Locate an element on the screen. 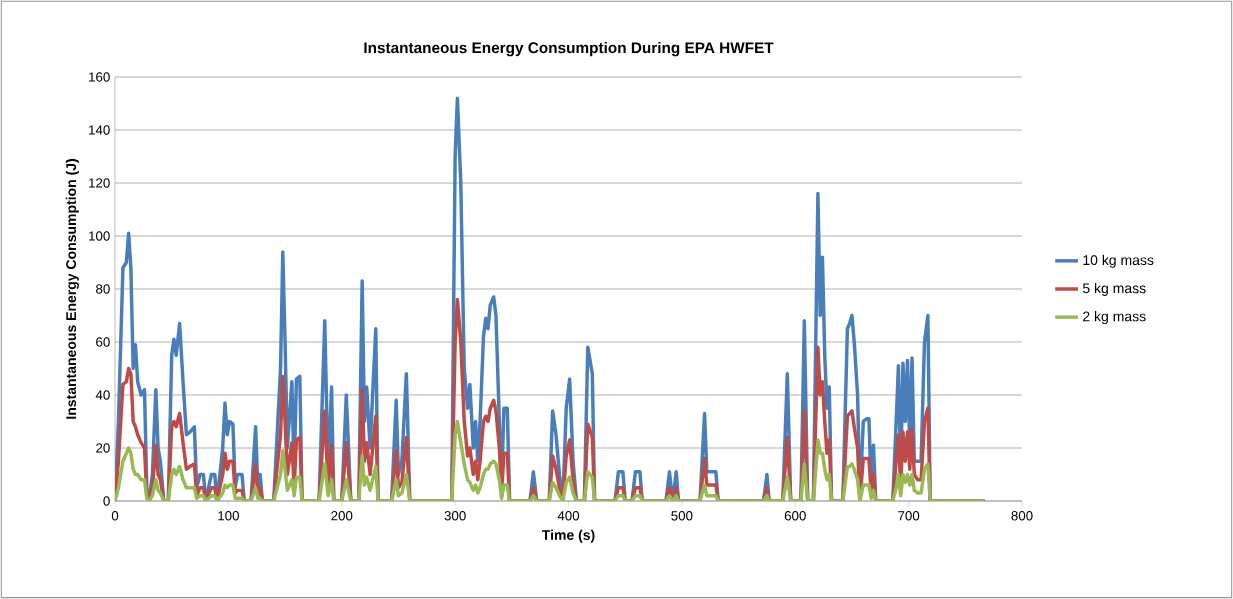 Image resolution: width=1233 pixels, height=599 pixels. y-tick-label: 80 is located at coordinates (103, 289).